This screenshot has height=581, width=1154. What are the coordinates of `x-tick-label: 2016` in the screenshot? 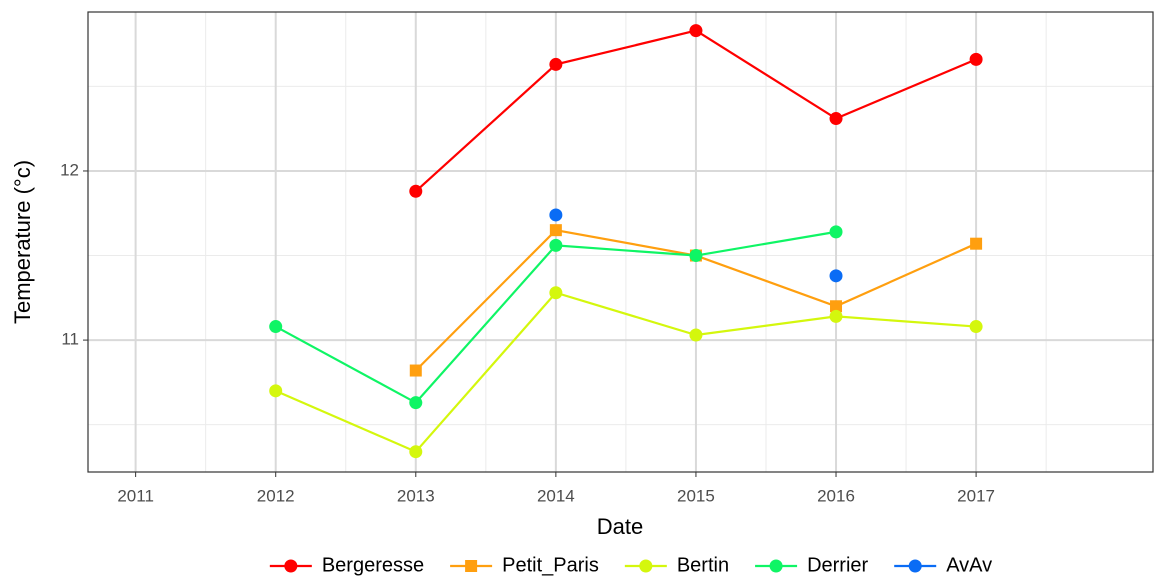 It's located at (836, 495).